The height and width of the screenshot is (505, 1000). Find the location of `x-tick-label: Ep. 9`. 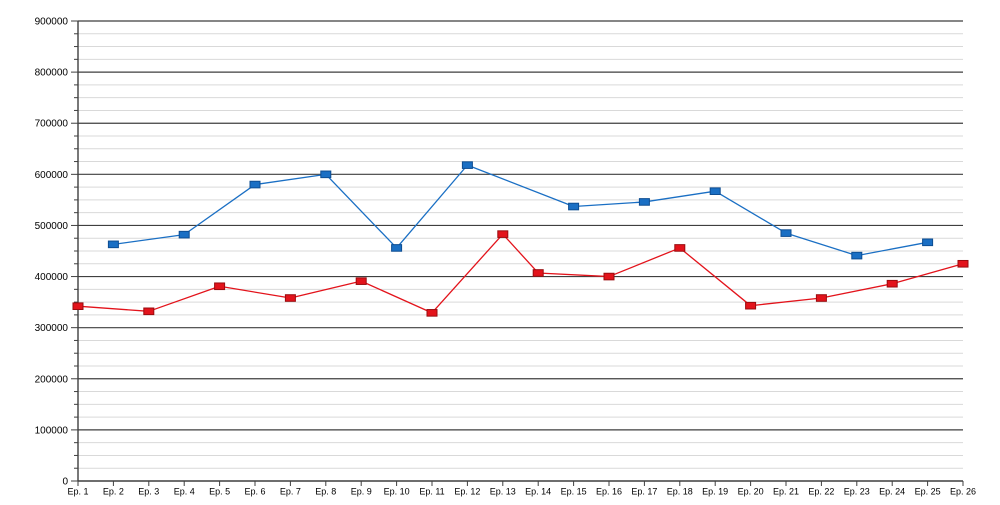

x-tick-label: Ep. 9 is located at coordinates (361, 492).